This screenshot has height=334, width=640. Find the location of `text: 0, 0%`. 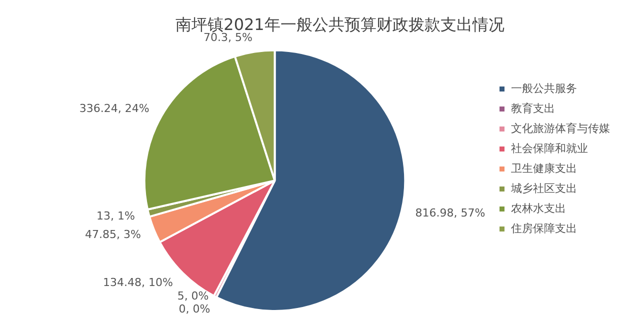

text: 0, 0% is located at coordinates (194, 309).